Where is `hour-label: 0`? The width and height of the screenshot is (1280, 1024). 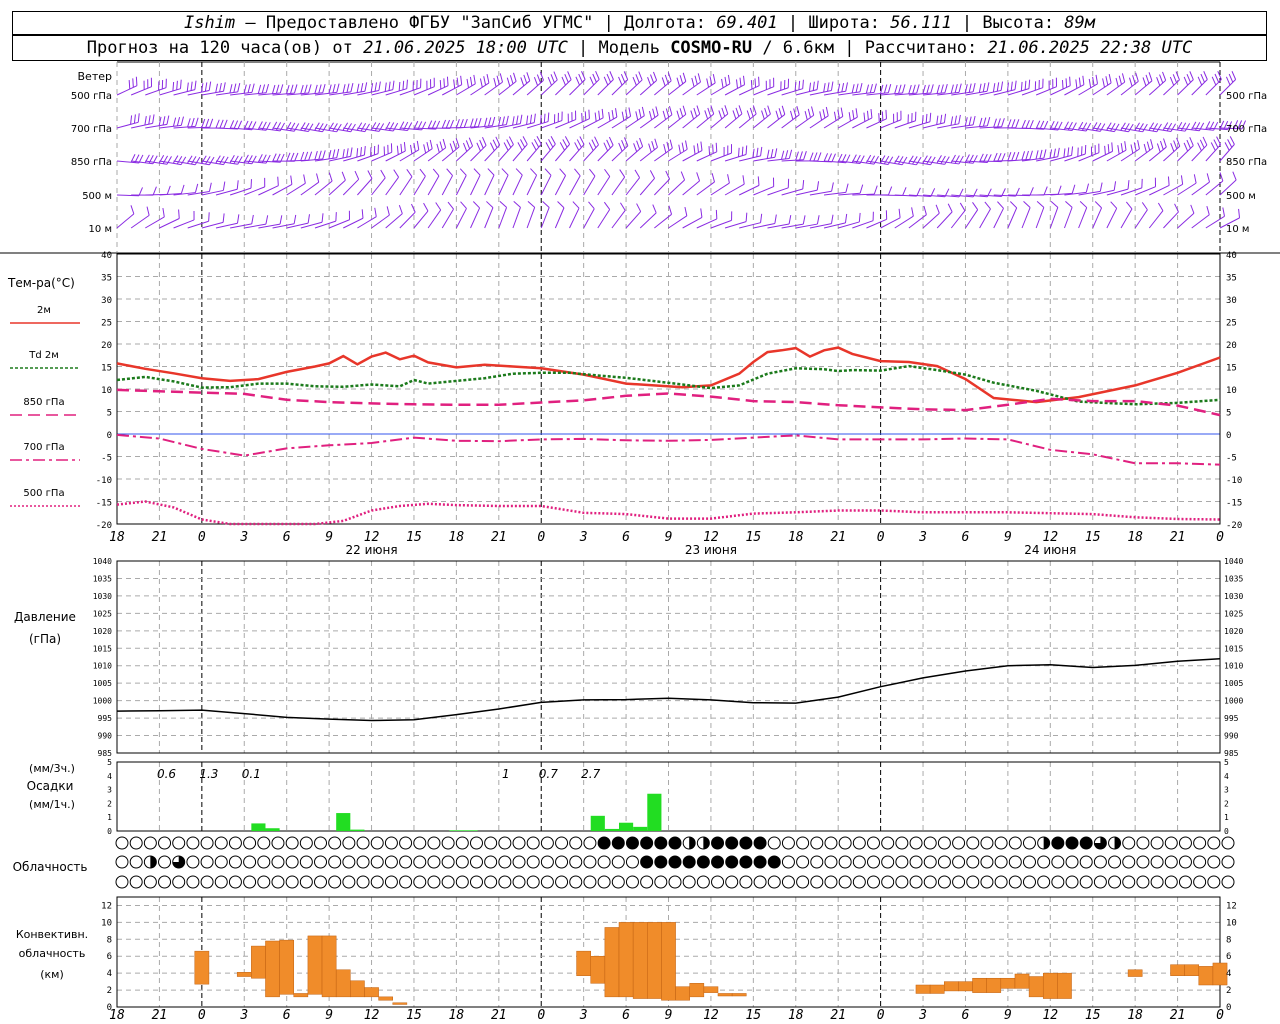
hour-label: 0 is located at coordinates (881, 537).